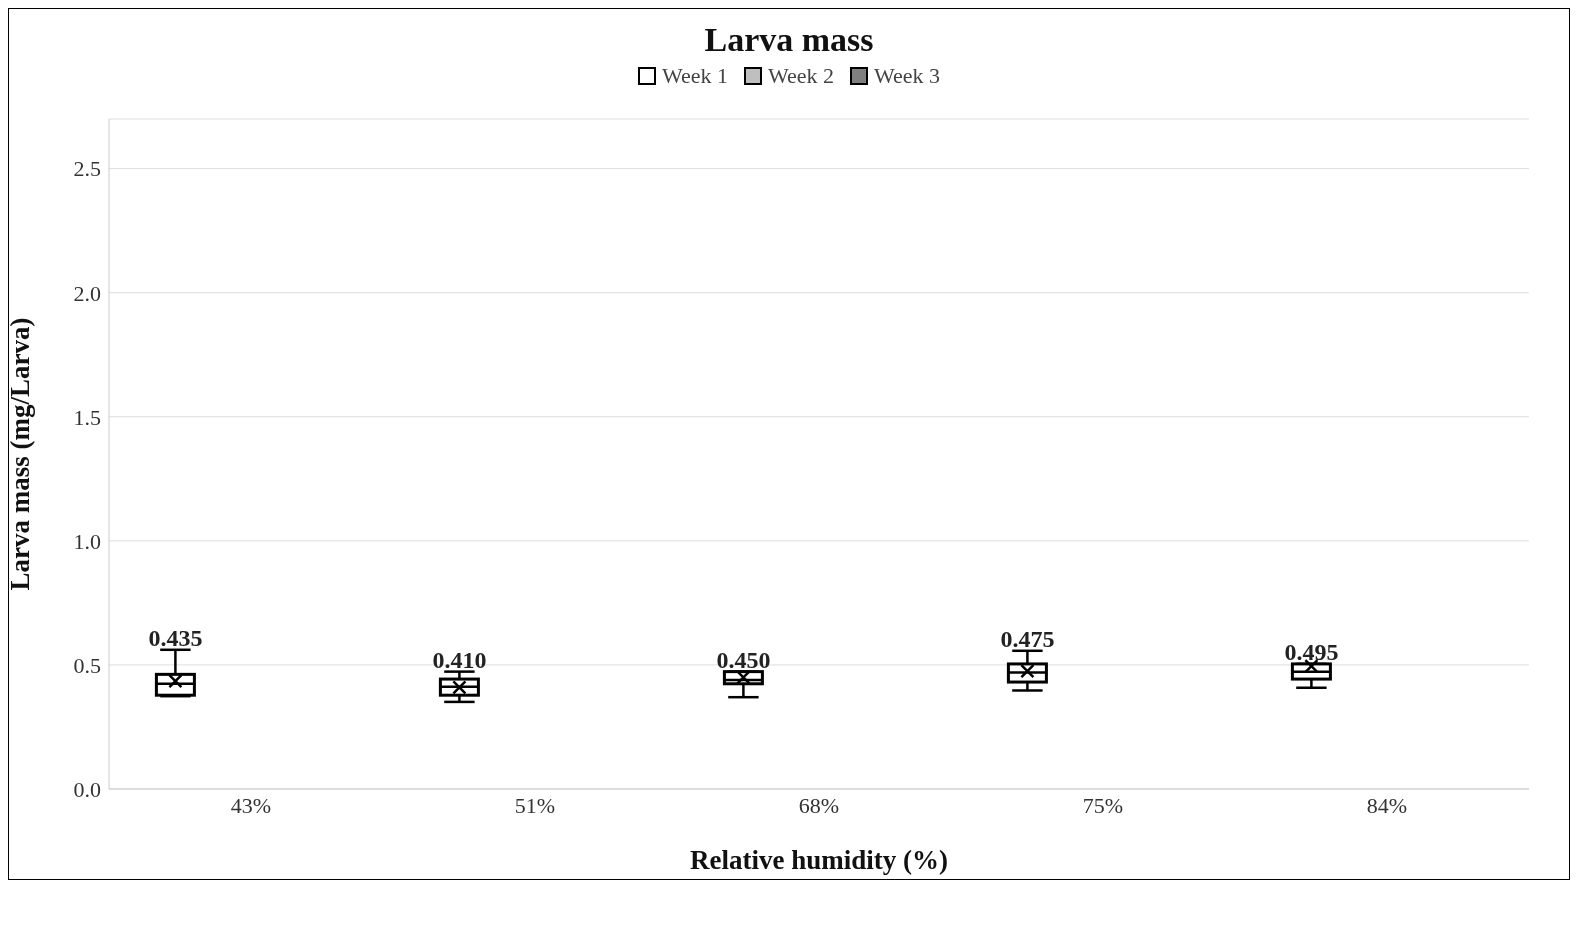 The image size is (1588, 934). Describe the element at coordinates (87, 789) in the screenshot. I see `y-tick-label: 0.0` at that location.